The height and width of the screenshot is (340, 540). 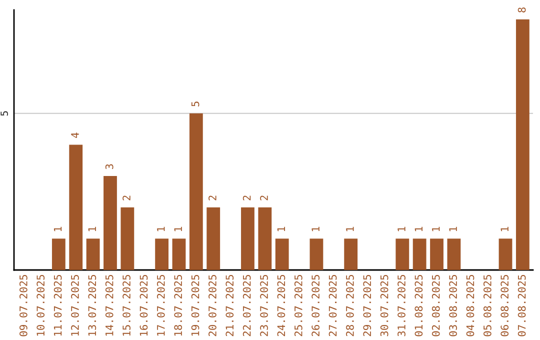 I want to click on x-tick-label: 30.07.2025, so click(x=384, y=305).